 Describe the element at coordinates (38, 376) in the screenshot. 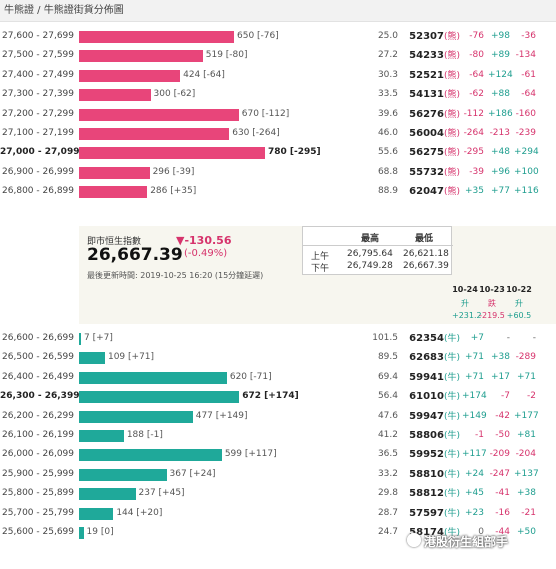

I see `strike-range: 26,400 - 26,499` at that location.